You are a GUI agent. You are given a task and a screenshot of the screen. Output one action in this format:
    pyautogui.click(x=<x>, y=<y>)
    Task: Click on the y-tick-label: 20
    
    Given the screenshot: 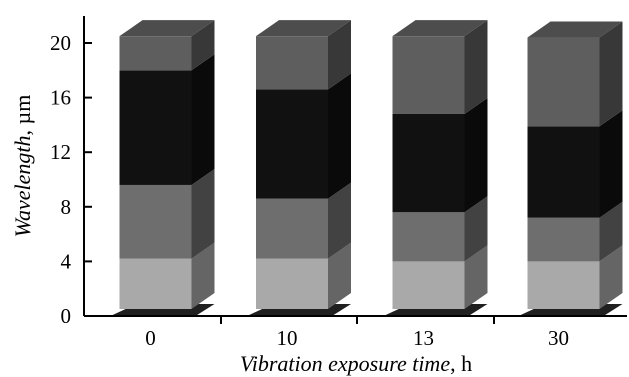 What is the action you would take?
    pyautogui.click(x=60, y=43)
    